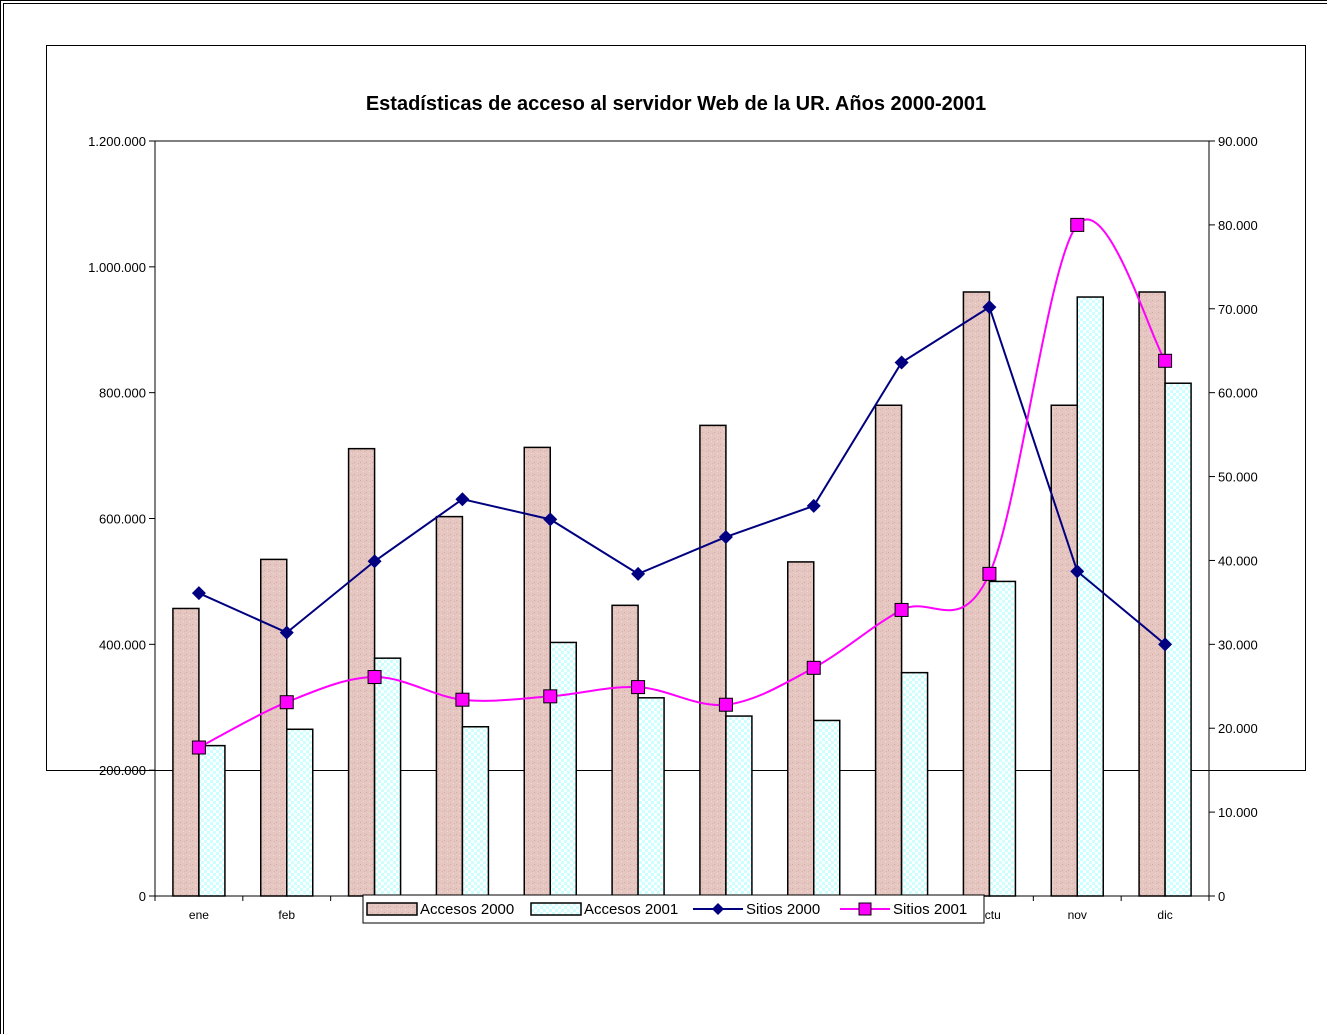 This screenshot has width=1327, height=1034. What do you see at coordinates (556, 909) in the screenshot?
I see `legend-swatch-accesos-2001` at bounding box center [556, 909].